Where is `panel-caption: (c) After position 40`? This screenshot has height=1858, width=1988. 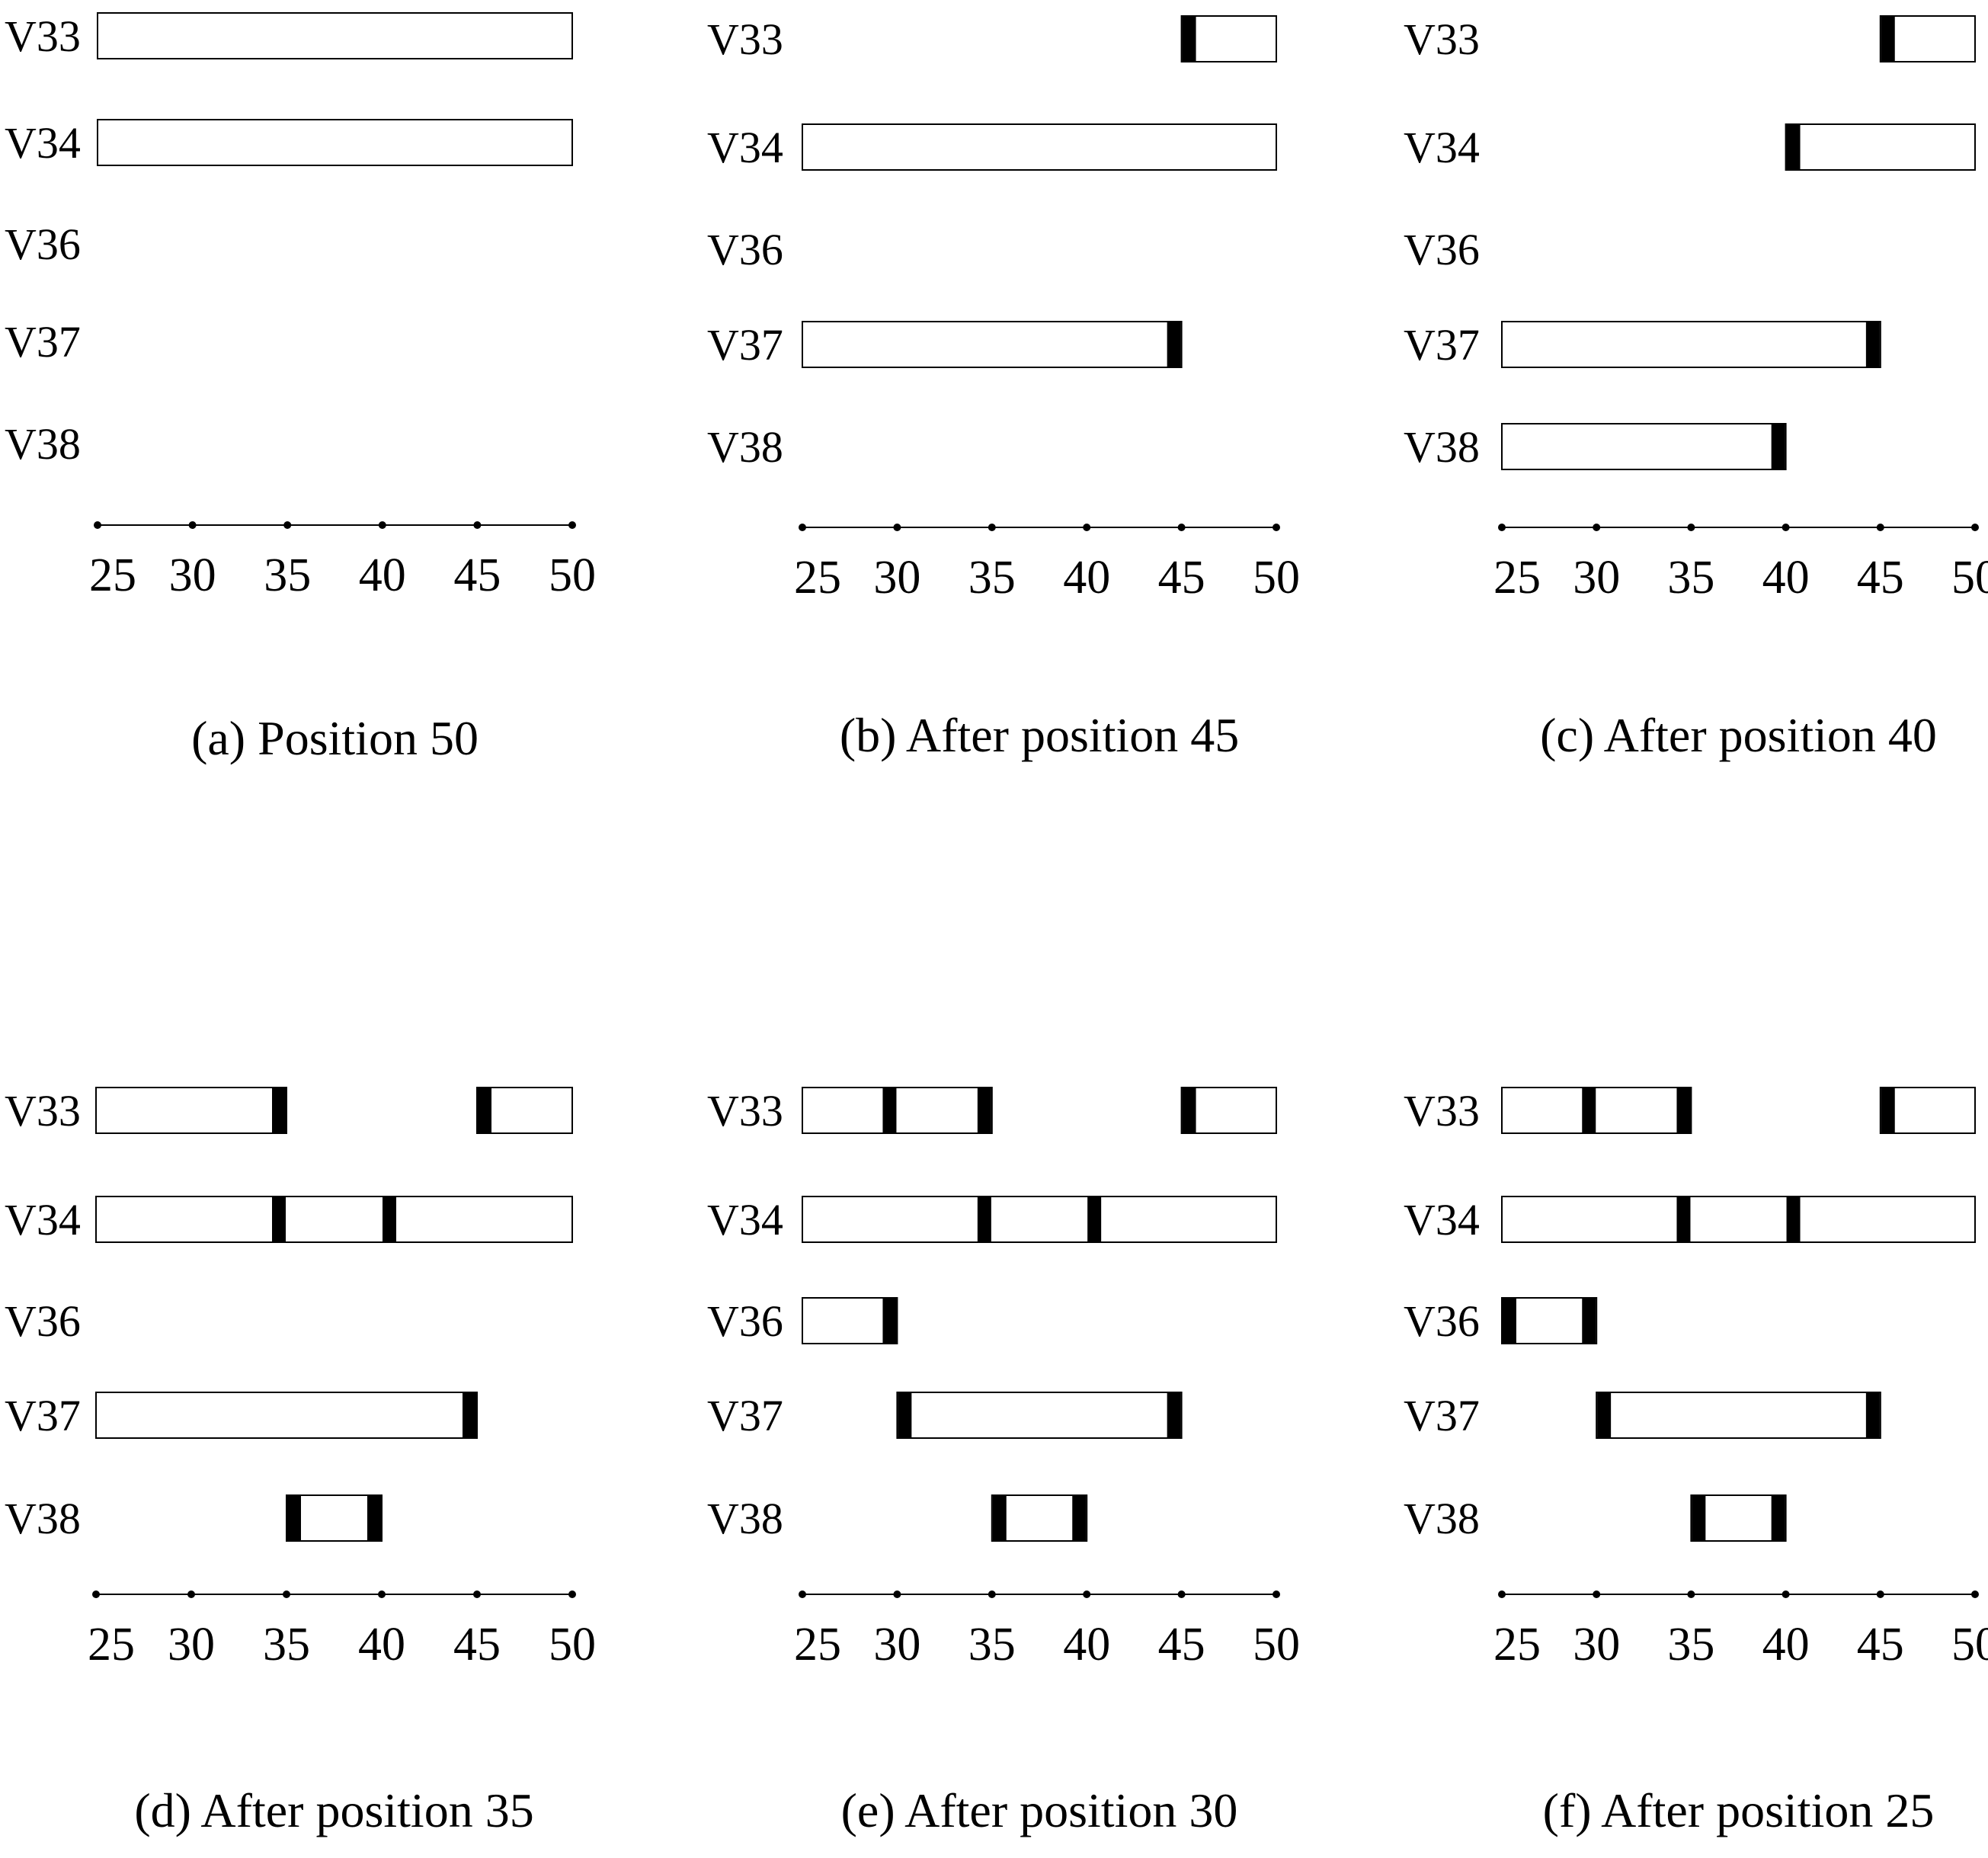 panel-caption: (c) After position 40 is located at coordinates (1738, 735).